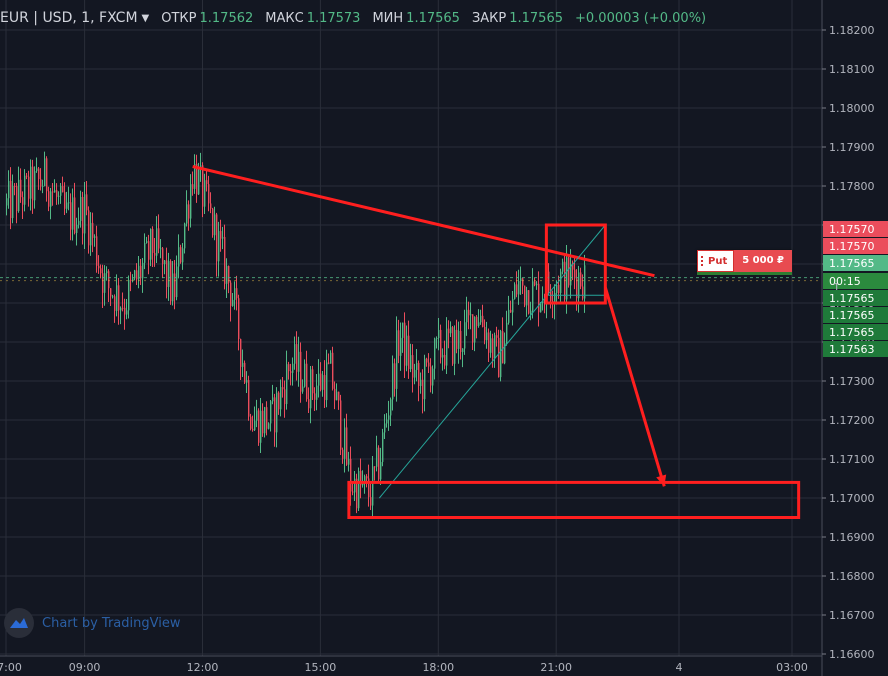  I want to click on change-value: +0.00003 (+0.00%), so click(641, 18).